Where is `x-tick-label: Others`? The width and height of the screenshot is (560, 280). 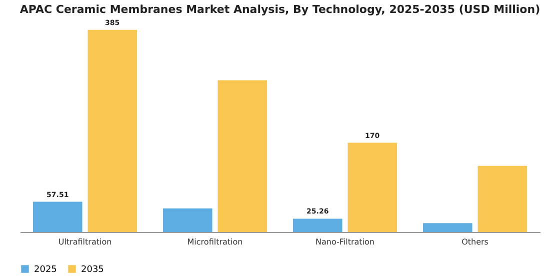
x-tick-label: Others is located at coordinates (475, 242).